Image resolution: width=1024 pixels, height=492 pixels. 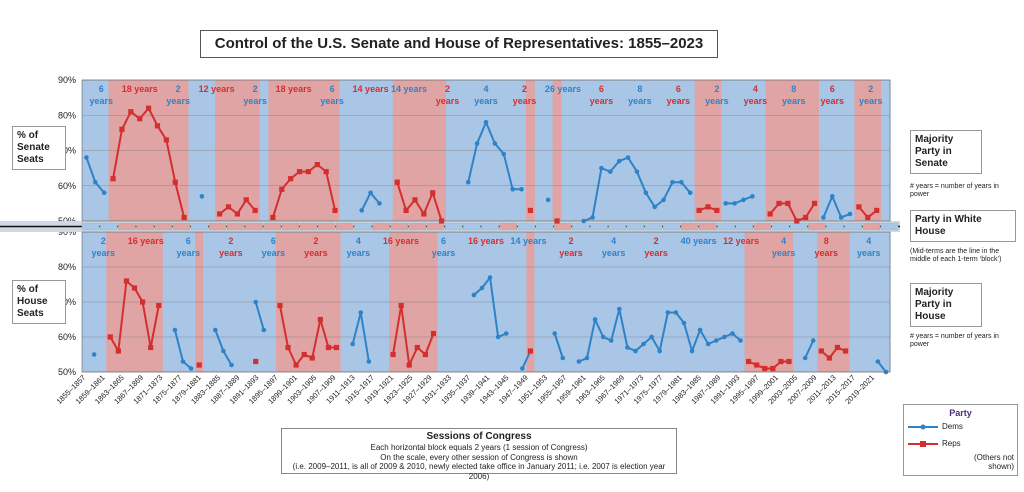 What do you see at coordinates (413, 337) in the screenshot?
I see `house-reps-line` at bounding box center [413, 337].